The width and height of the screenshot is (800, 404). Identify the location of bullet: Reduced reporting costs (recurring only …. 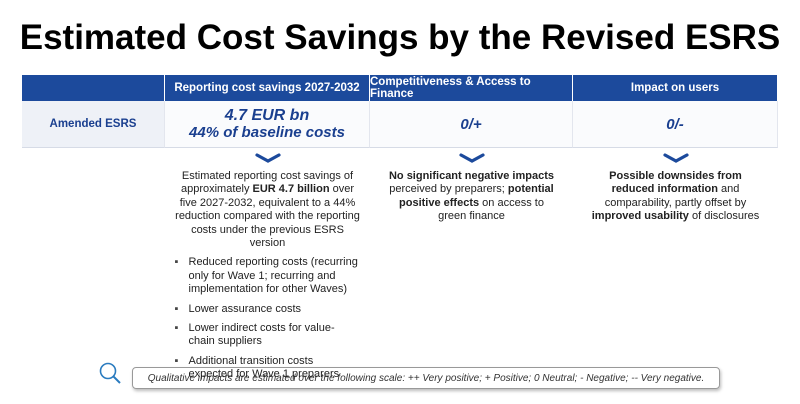
(268, 276).